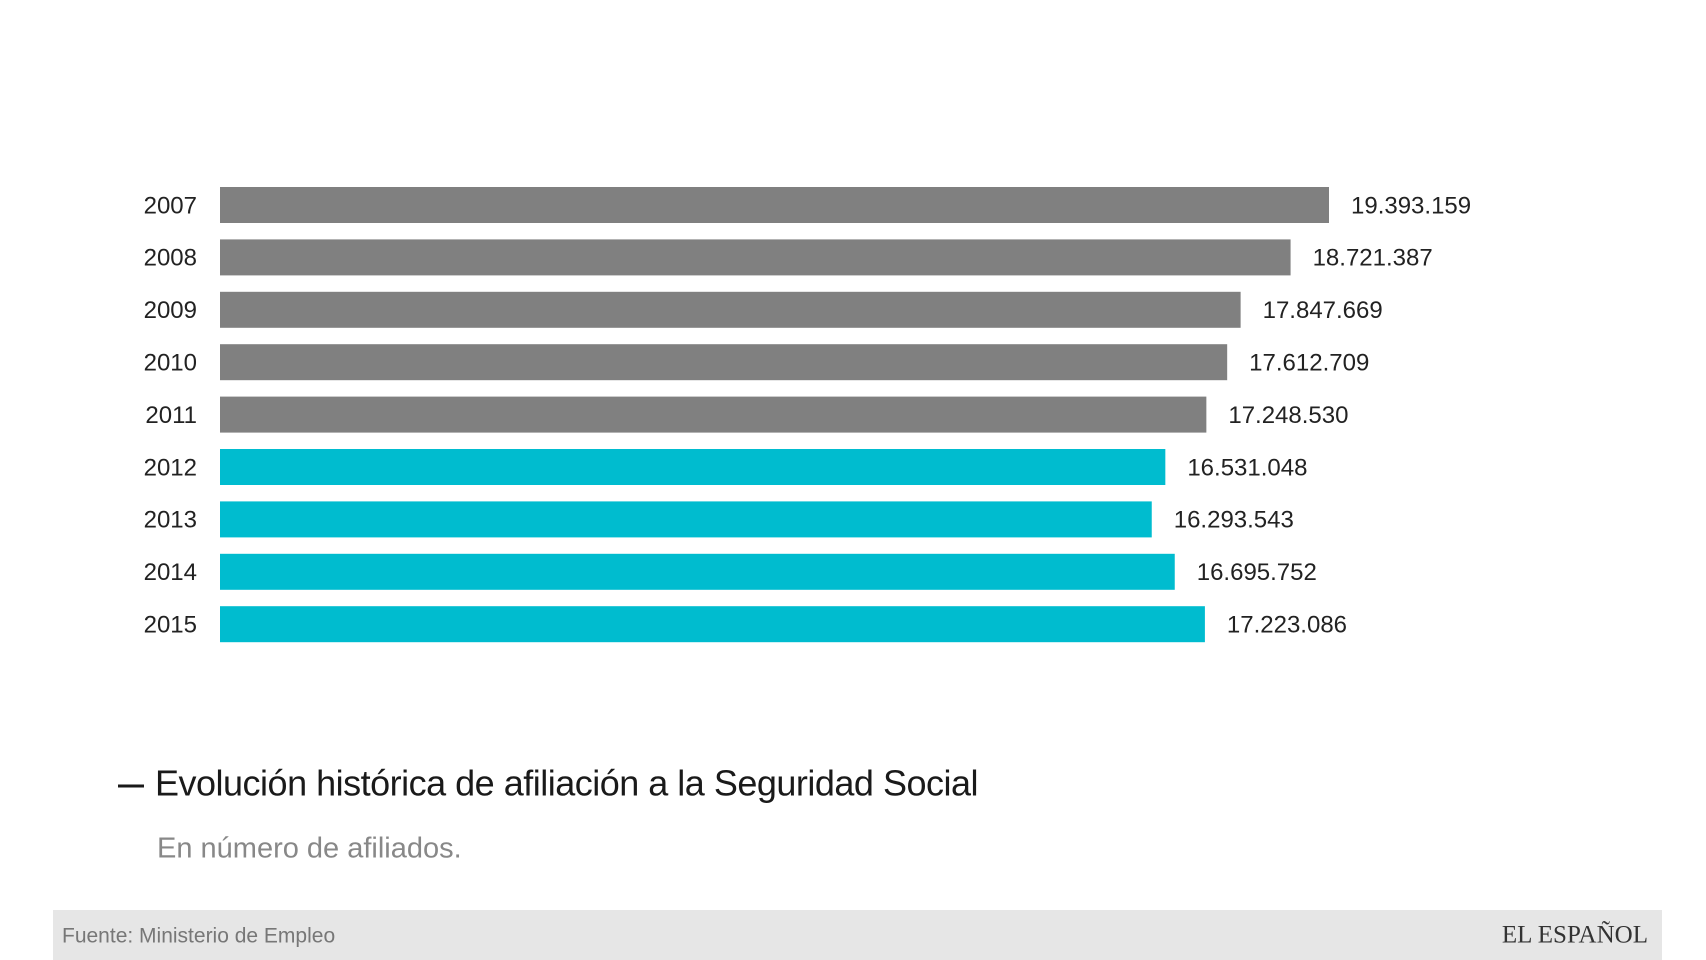 This screenshot has height=960, width=1706. What do you see at coordinates (1288, 415) in the screenshot?
I see `value-label: 17.248.530` at bounding box center [1288, 415].